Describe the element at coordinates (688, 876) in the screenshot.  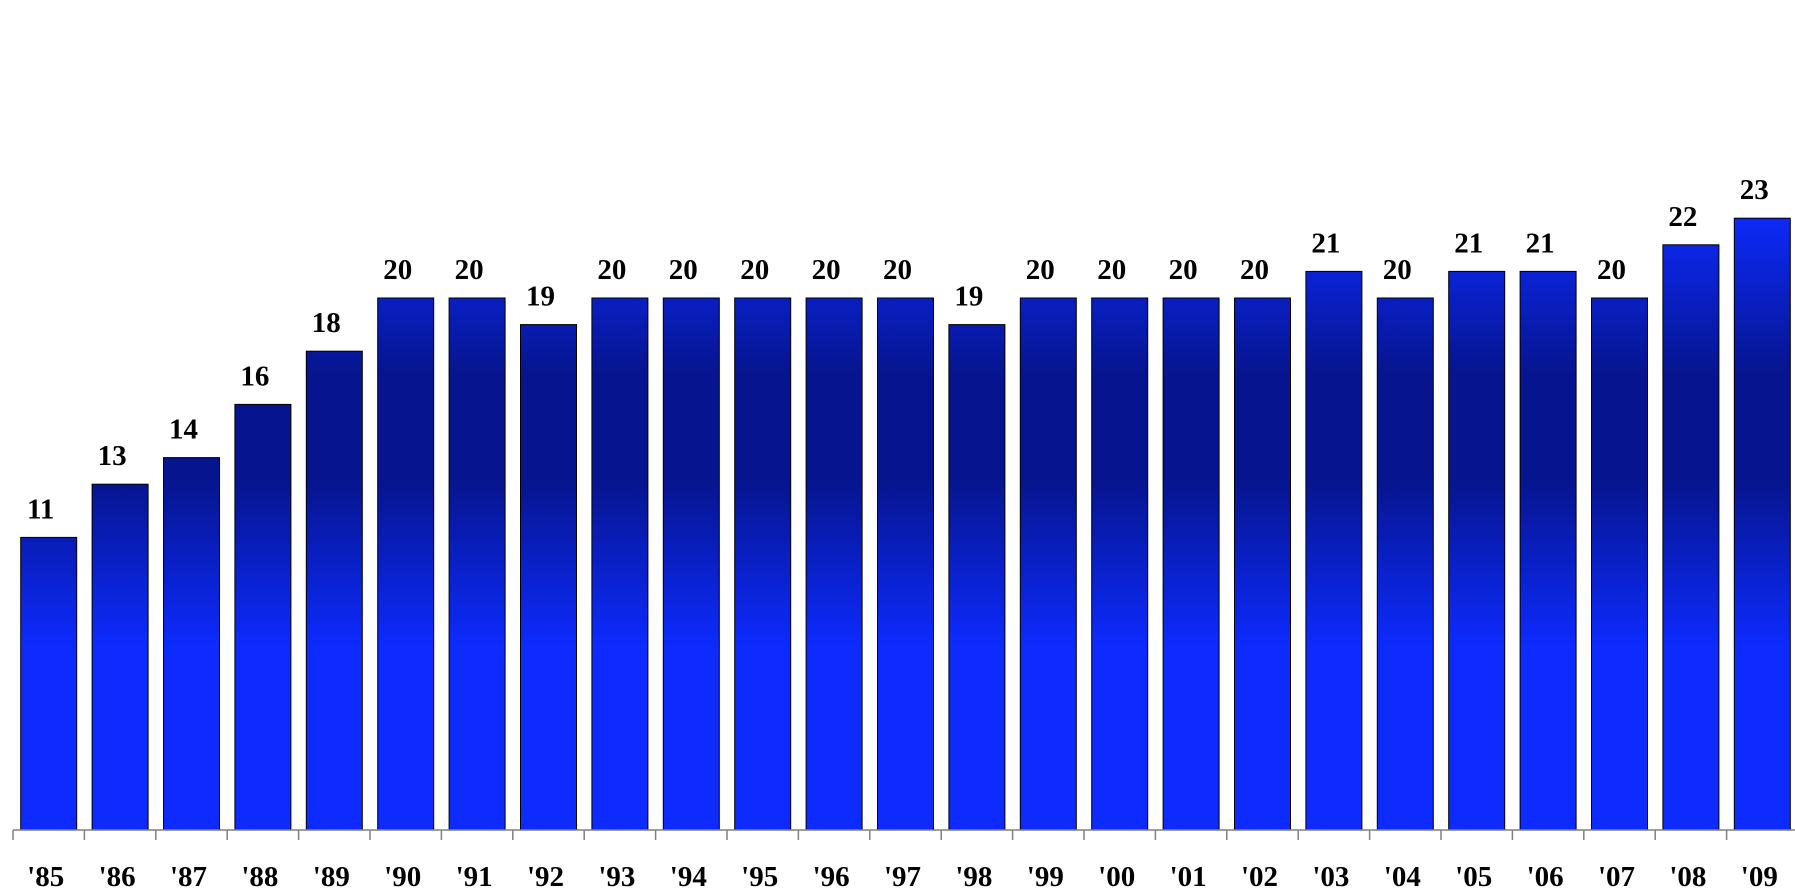
I see `x-tick-label: '94` at that location.